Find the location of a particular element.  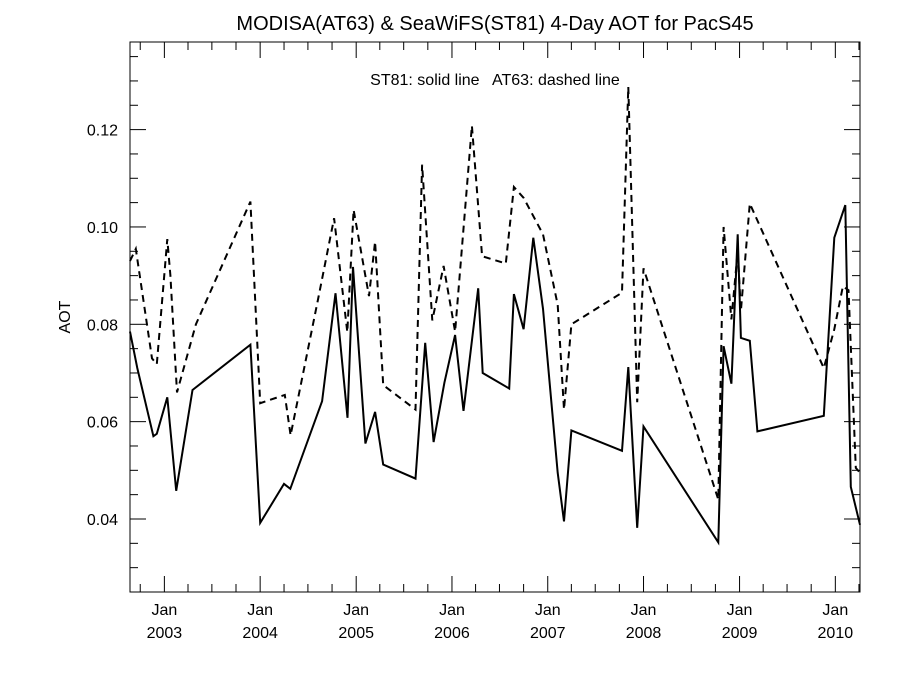

x-tick-year-label: 2010 is located at coordinates (836, 633).